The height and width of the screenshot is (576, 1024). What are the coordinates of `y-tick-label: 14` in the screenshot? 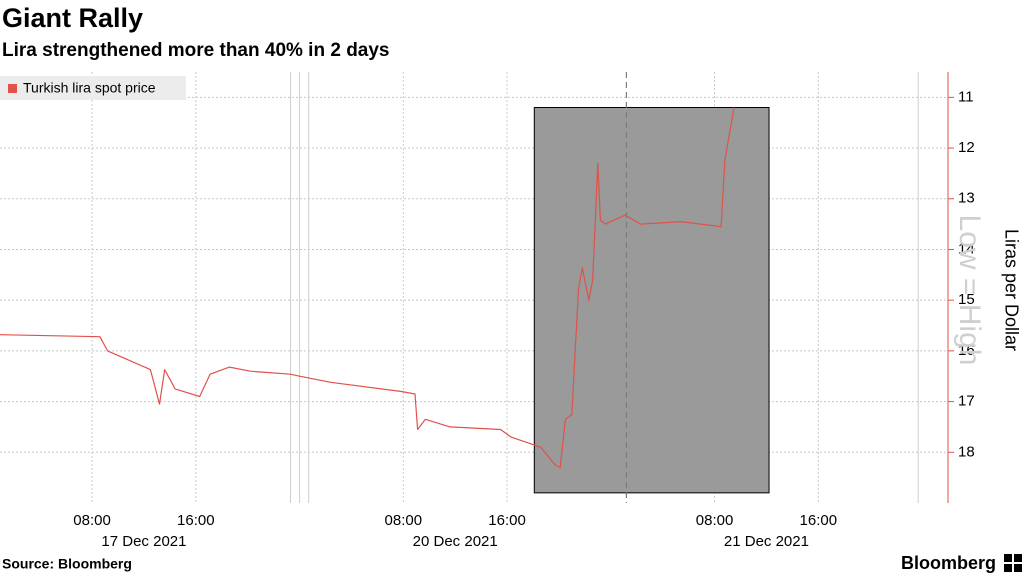 It's located at (966, 248).